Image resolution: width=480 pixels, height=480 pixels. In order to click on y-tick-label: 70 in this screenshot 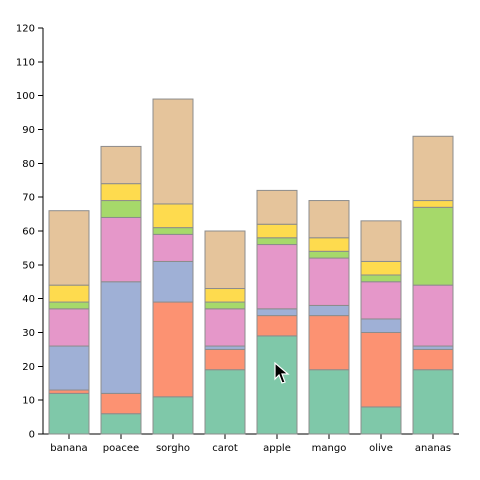, I will do `click(28, 198)`.